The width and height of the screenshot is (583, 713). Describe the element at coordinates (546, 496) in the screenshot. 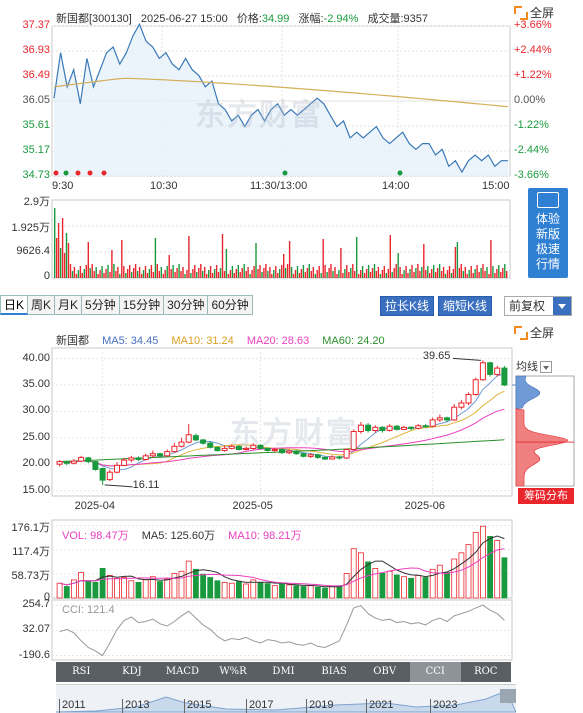

I see `chip-distribution-button: 筹码分布` at that location.